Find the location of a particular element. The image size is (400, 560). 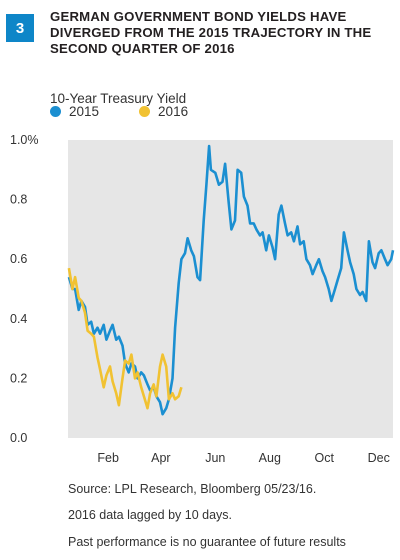

x-tick-label: Dec is located at coordinates (379, 458).